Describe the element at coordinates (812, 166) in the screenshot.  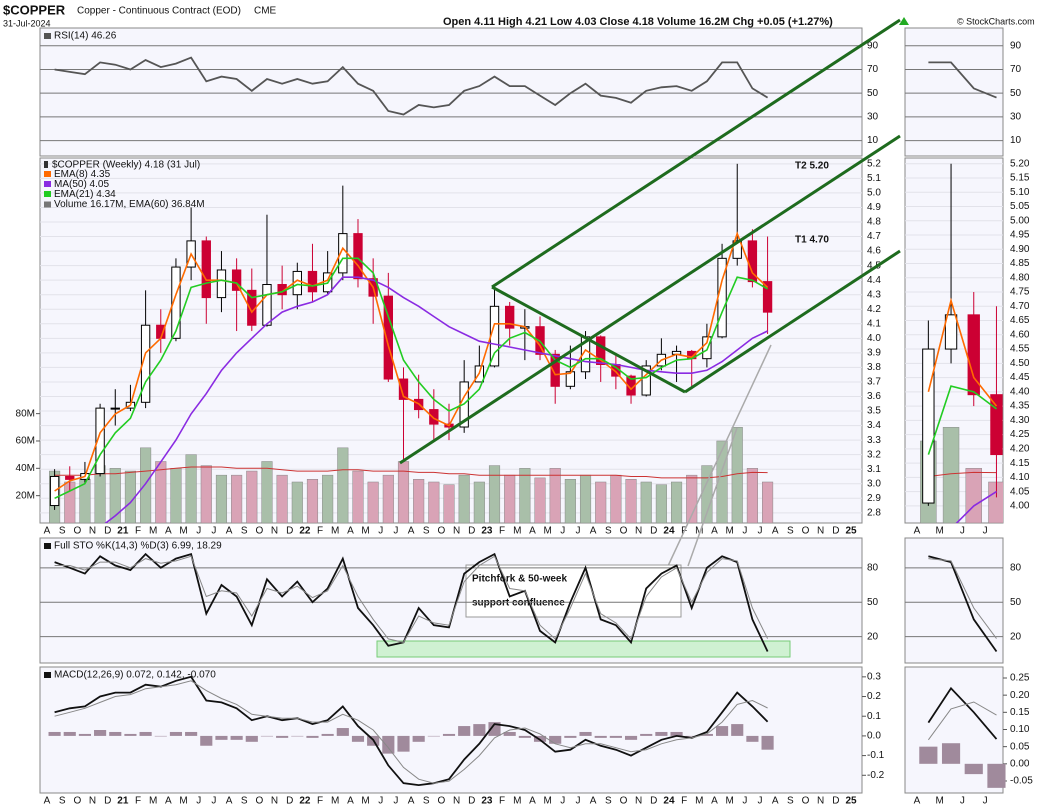
I see `target-label: T2 5.20` at that location.